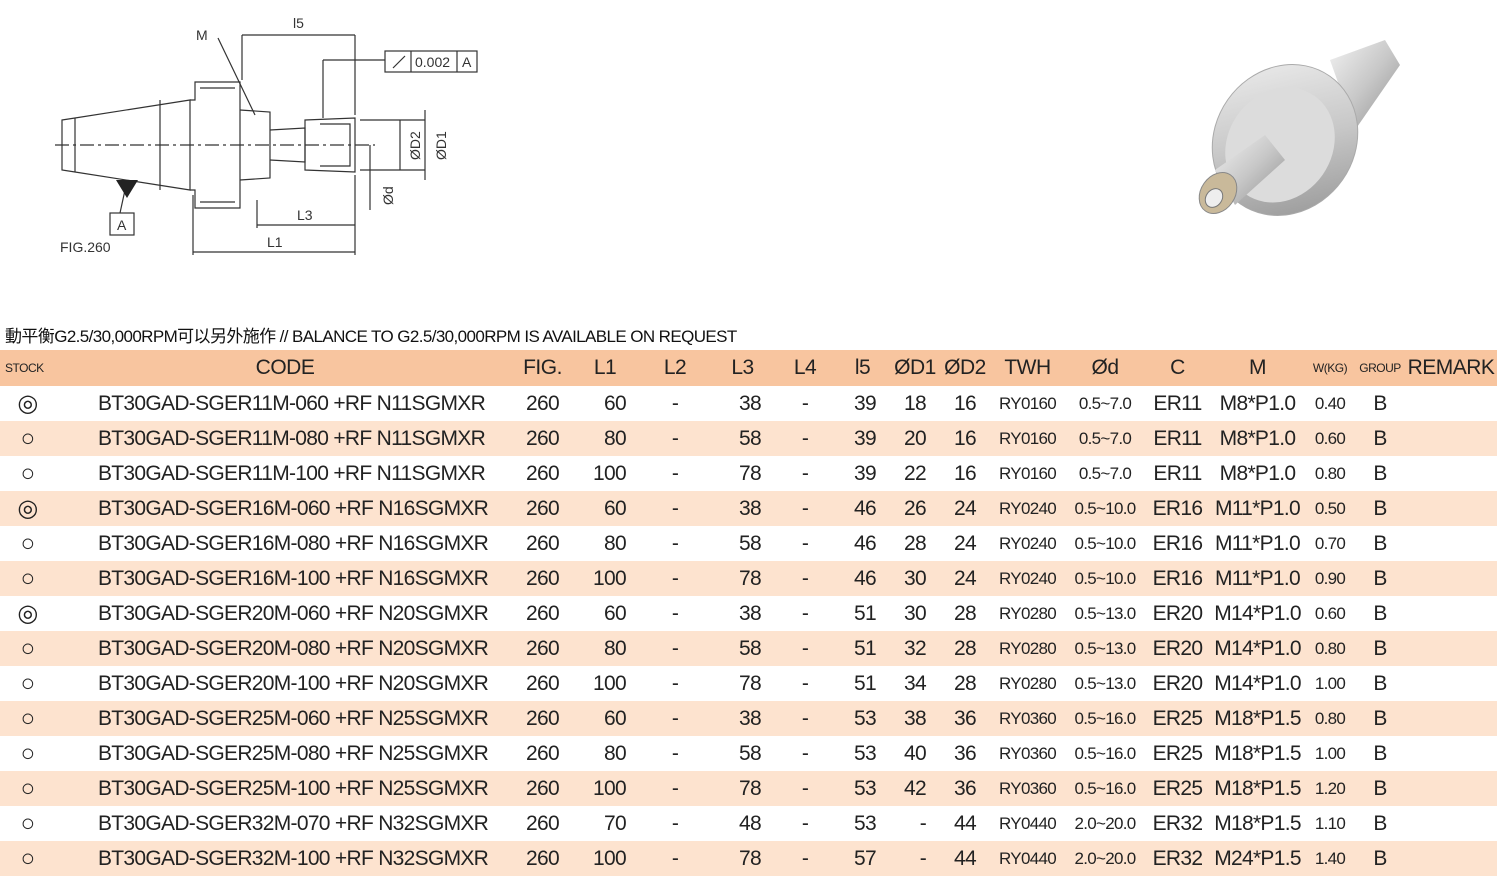 The height and width of the screenshot is (879, 1500). I want to click on drawing-label: A, so click(467, 62).